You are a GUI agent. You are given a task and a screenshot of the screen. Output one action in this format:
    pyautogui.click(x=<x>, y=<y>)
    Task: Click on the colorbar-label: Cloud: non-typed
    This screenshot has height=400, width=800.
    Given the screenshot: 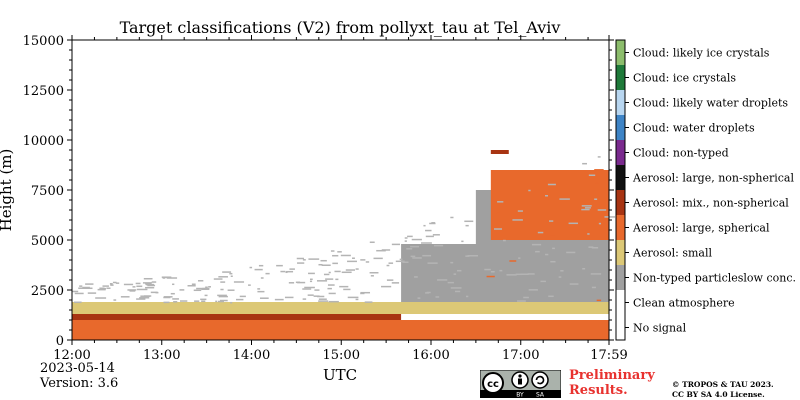 What is the action you would take?
    pyautogui.click(x=681, y=153)
    